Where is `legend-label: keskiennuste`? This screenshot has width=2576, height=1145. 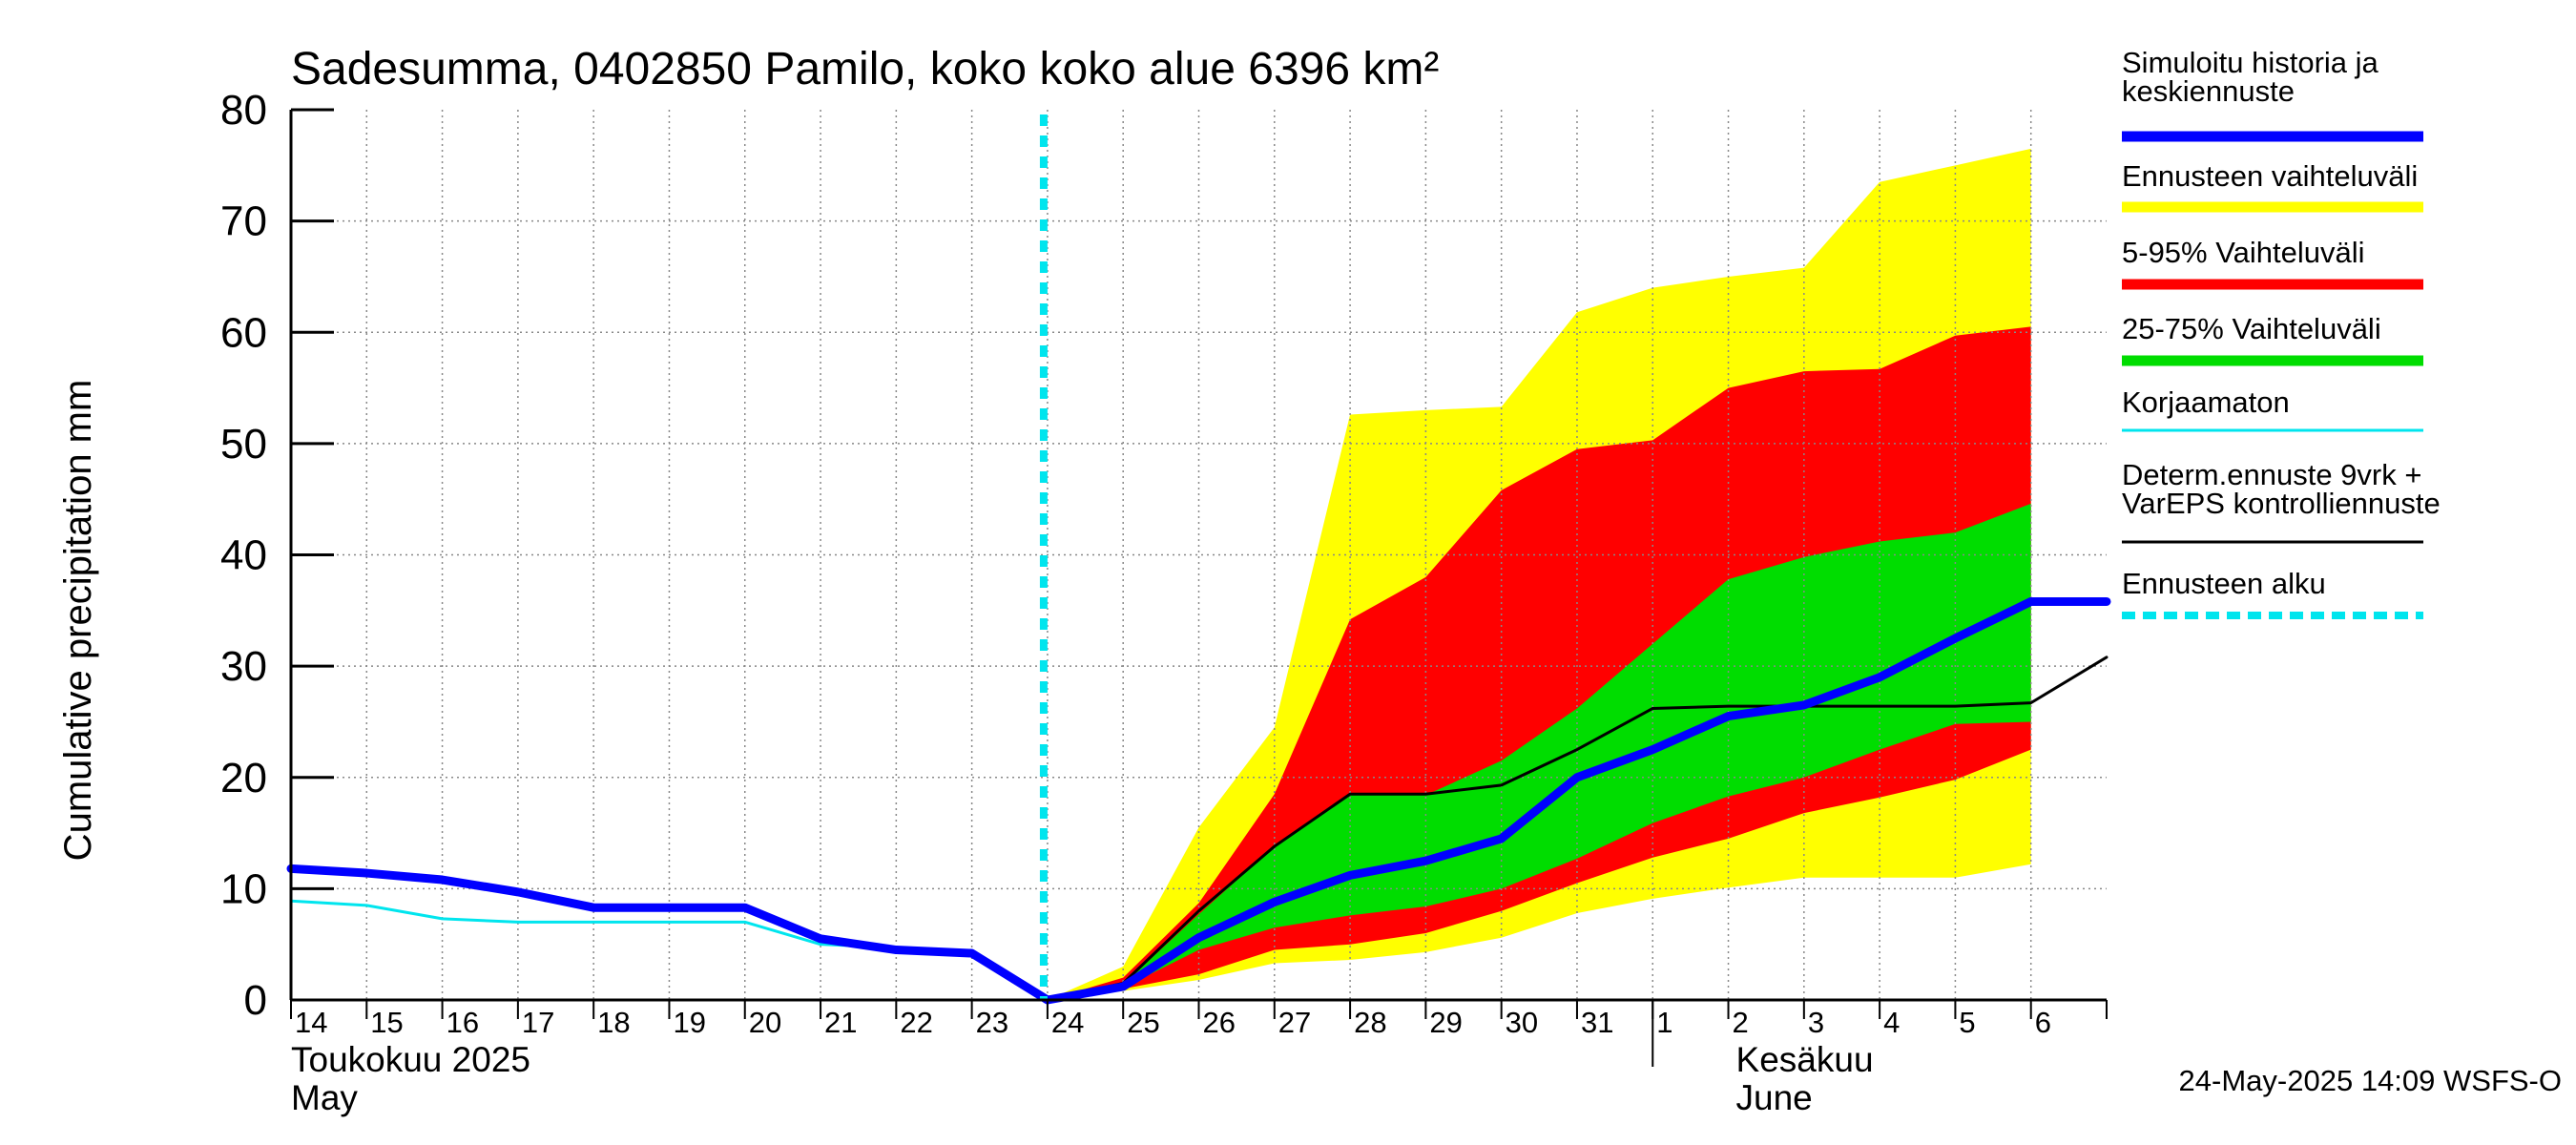
legend-label: keskiennuste is located at coordinates (2208, 91).